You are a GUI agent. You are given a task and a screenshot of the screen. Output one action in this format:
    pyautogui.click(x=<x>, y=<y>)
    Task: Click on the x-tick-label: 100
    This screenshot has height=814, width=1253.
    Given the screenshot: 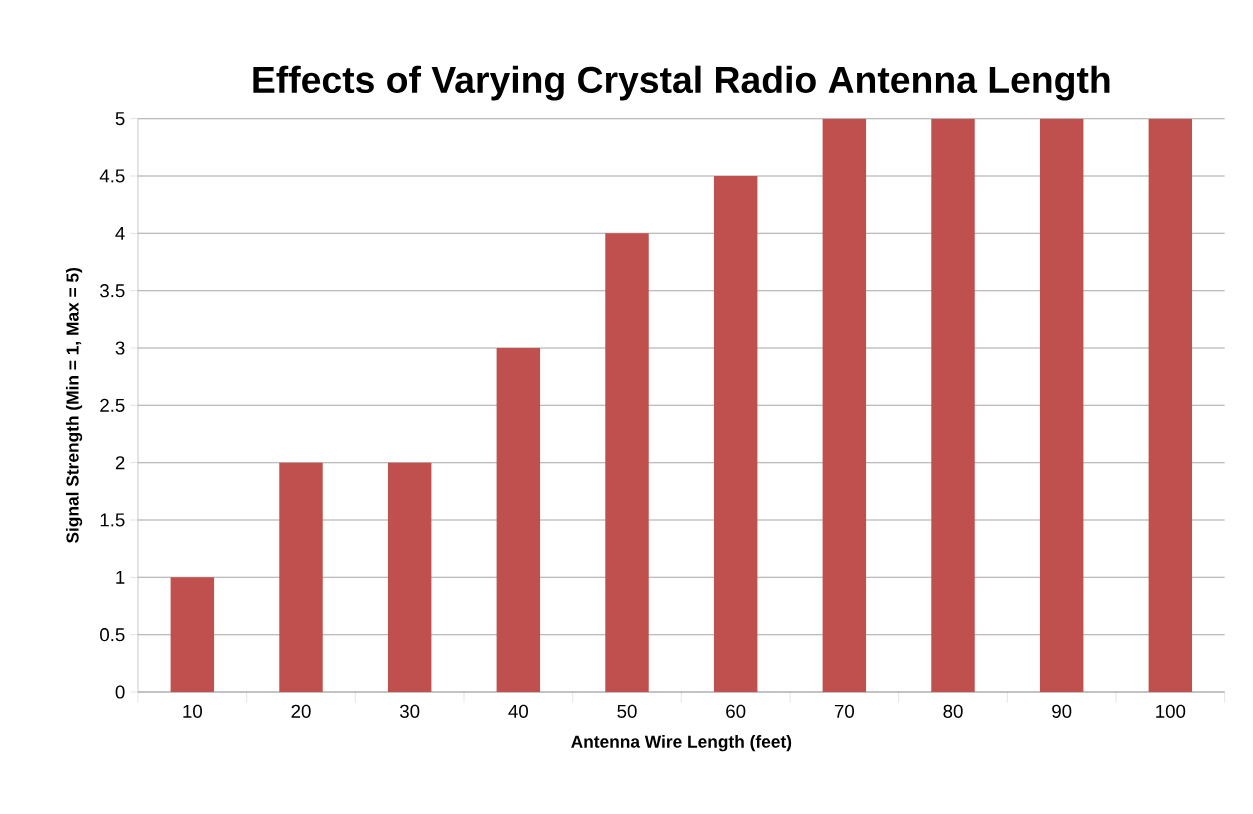 What is the action you would take?
    pyautogui.click(x=1171, y=711)
    